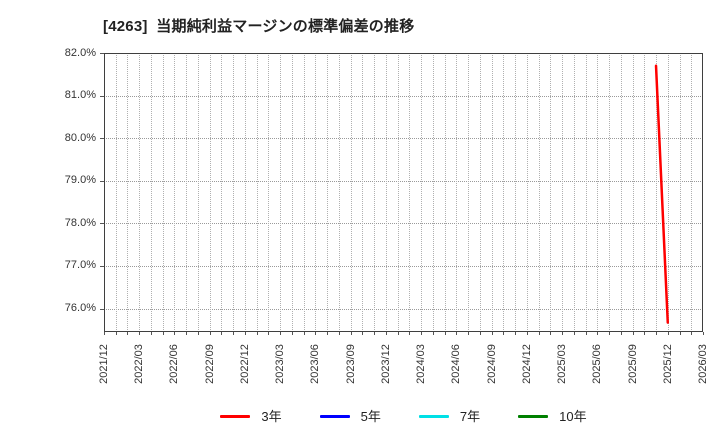  I want to click on x-axis-label: 2024/03, so click(421, 364).